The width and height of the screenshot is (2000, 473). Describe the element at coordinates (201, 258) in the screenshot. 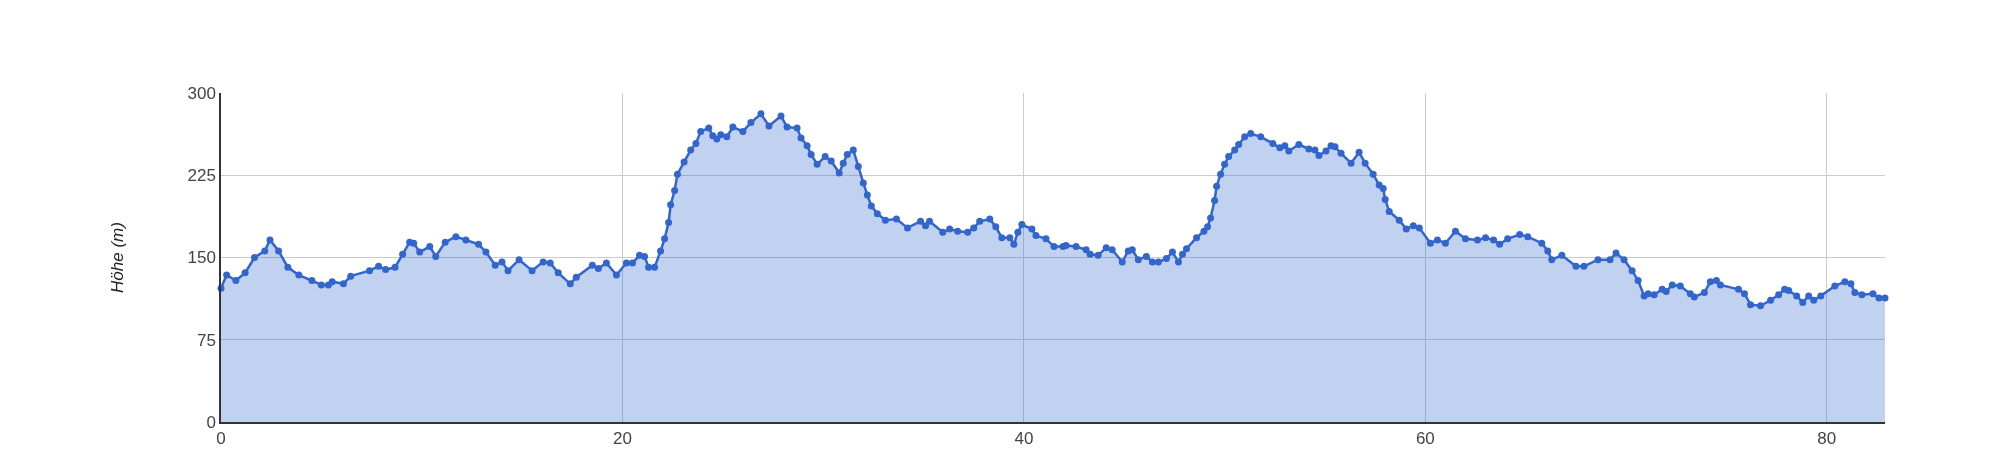

I see `y-tick-label: 150` at that location.